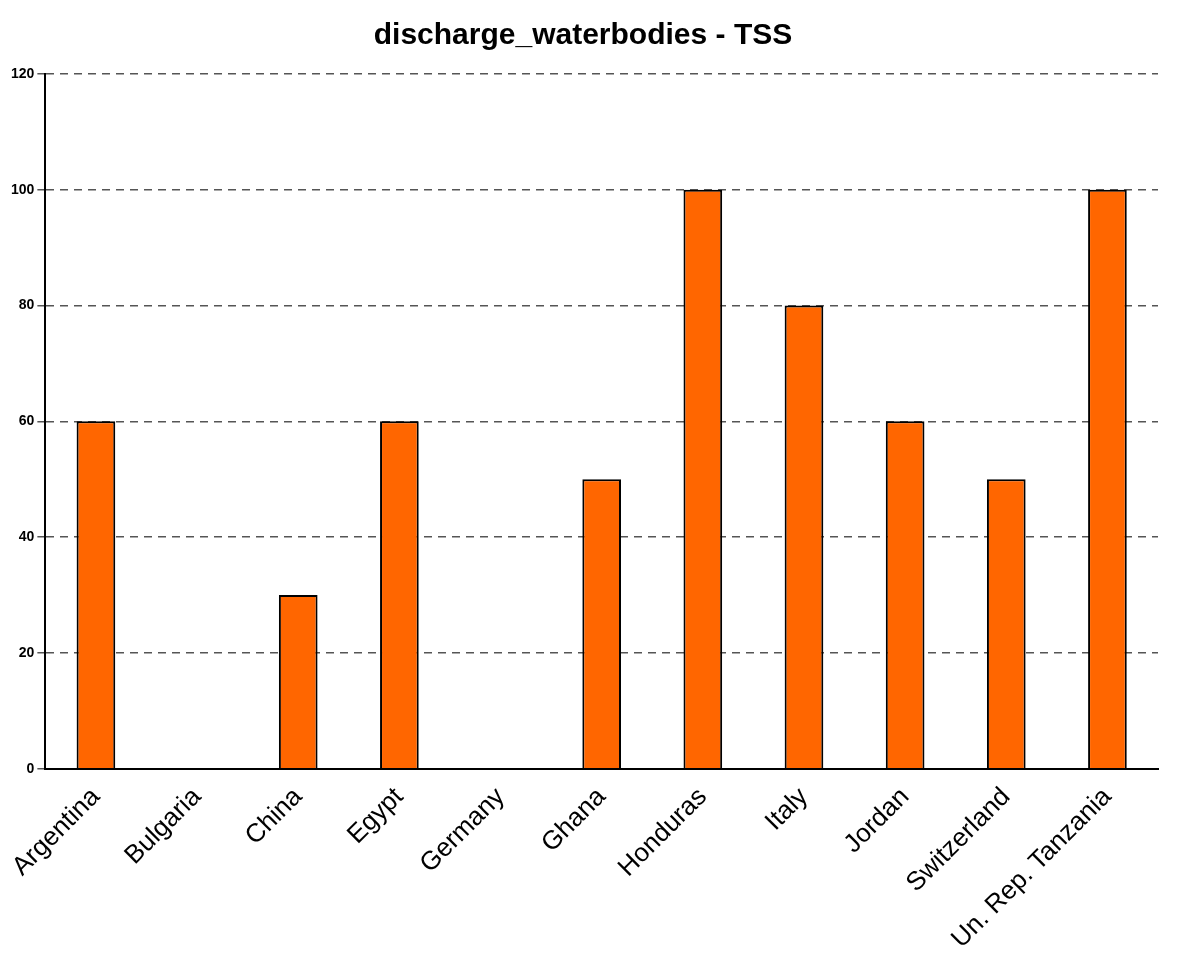 This screenshot has height=972, width=1183. What do you see at coordinates (26, 420) in the screenshot?
I see `y-tick-label: 60` at bounding box center [26, 420].